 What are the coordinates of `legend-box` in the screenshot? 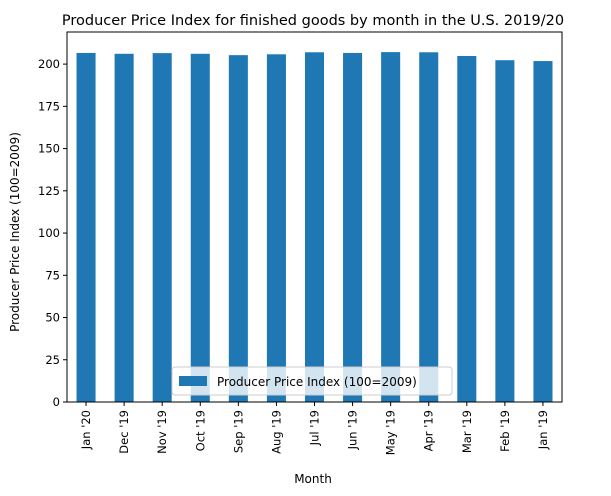 It's located at (312, 381).